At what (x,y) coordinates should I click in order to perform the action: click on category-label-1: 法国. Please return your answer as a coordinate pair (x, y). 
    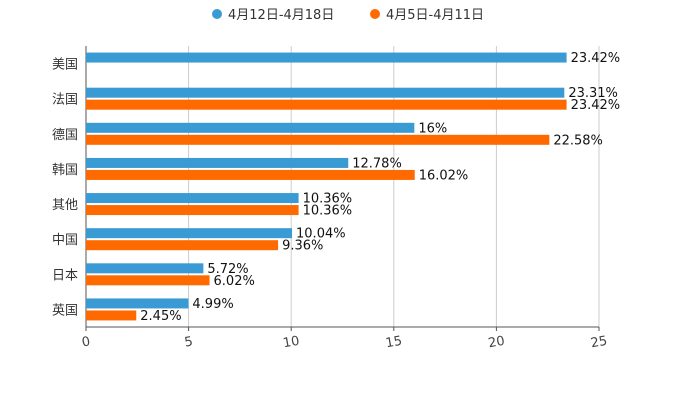
    Looking at the image, I should click on (65, 100).